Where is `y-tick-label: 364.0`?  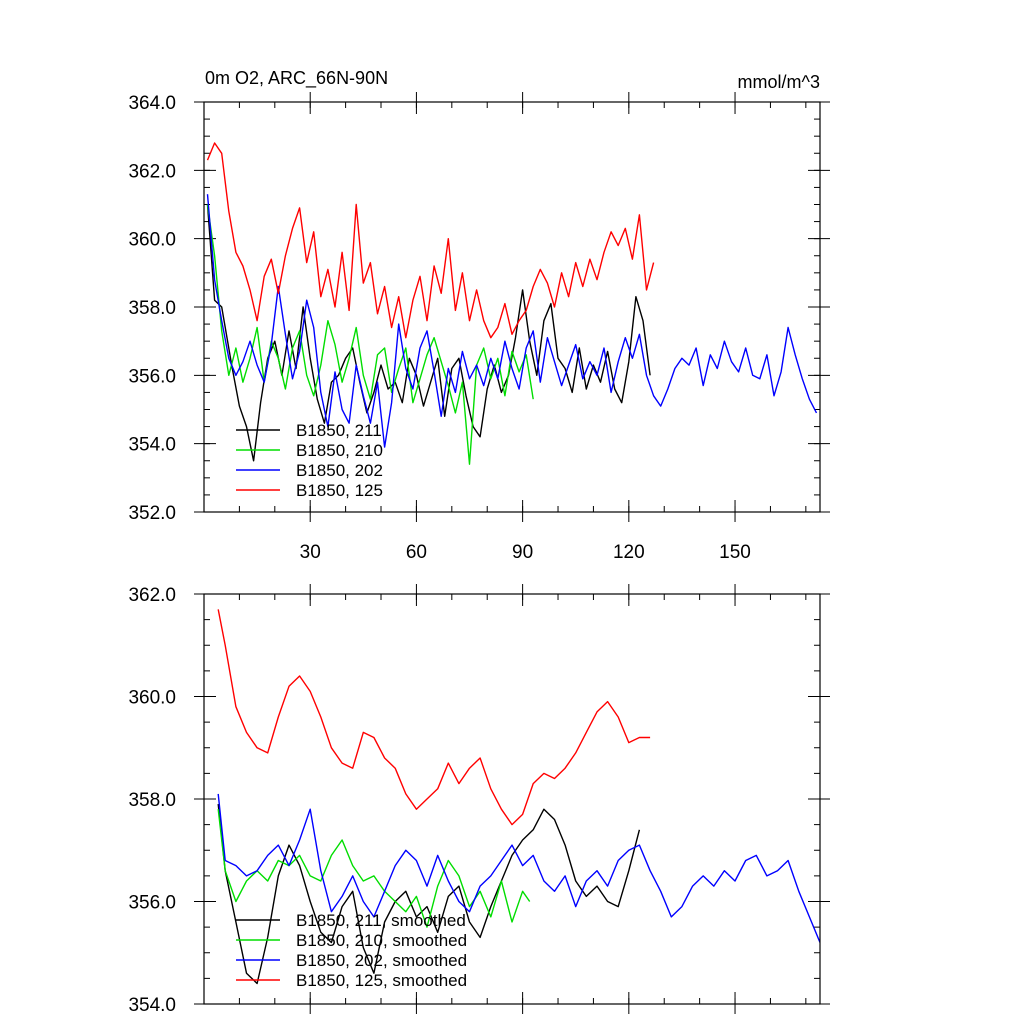
y-tick-label: 364.0 is located at coordinates (152, 103).